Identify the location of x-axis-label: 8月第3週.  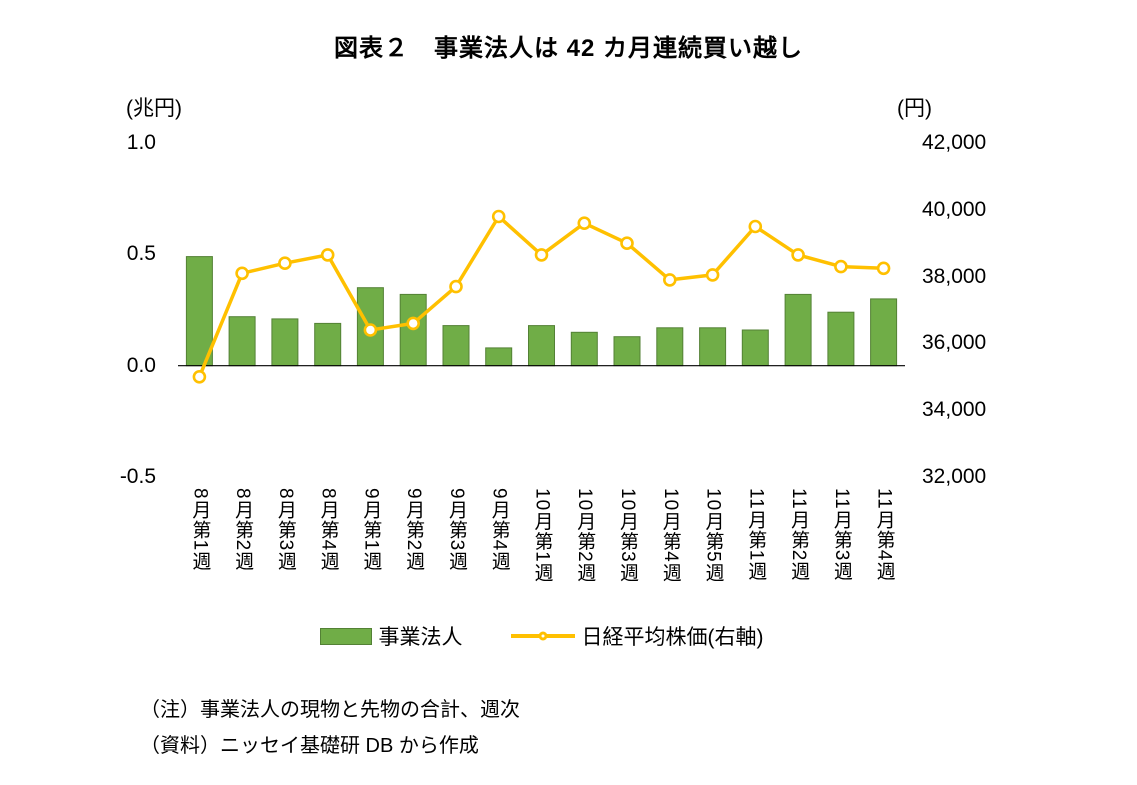
(285, 530).